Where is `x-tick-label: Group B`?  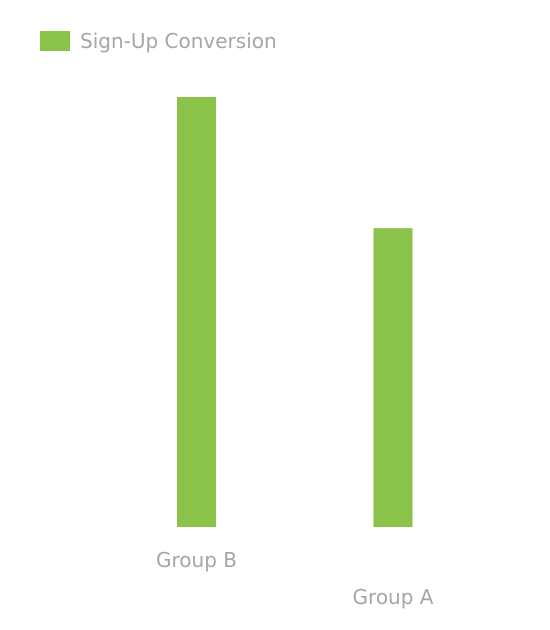
x-tick-label: Group B is located at coordinates (196, 560).